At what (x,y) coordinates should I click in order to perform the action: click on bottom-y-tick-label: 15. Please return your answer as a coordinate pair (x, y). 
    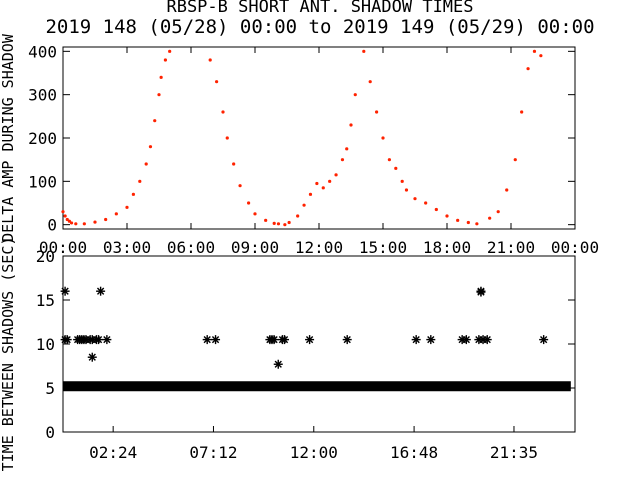
    Looking at the image, I should click on (45, 300).